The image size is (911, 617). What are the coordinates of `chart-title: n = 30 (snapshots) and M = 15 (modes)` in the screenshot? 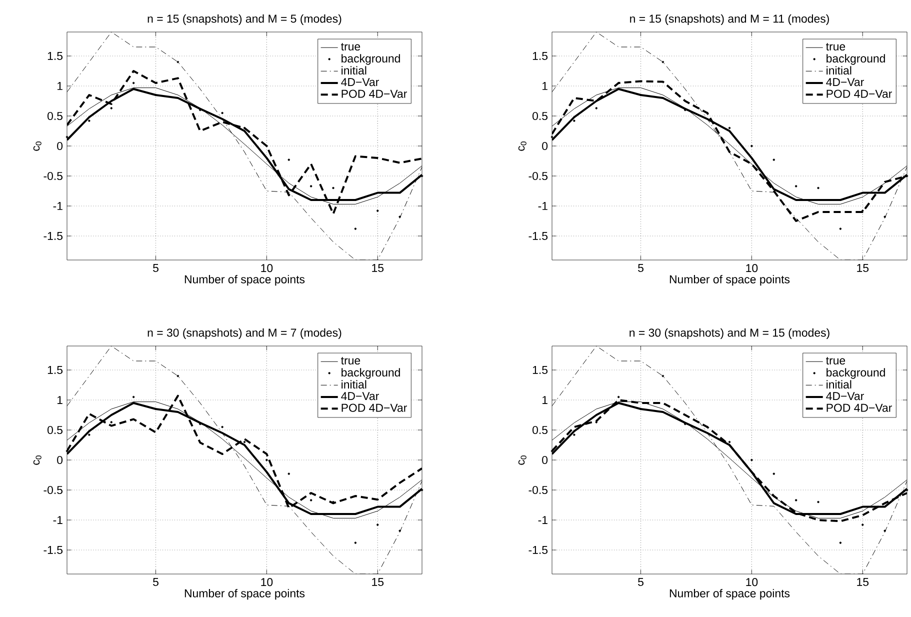 It's located at (730, 333).